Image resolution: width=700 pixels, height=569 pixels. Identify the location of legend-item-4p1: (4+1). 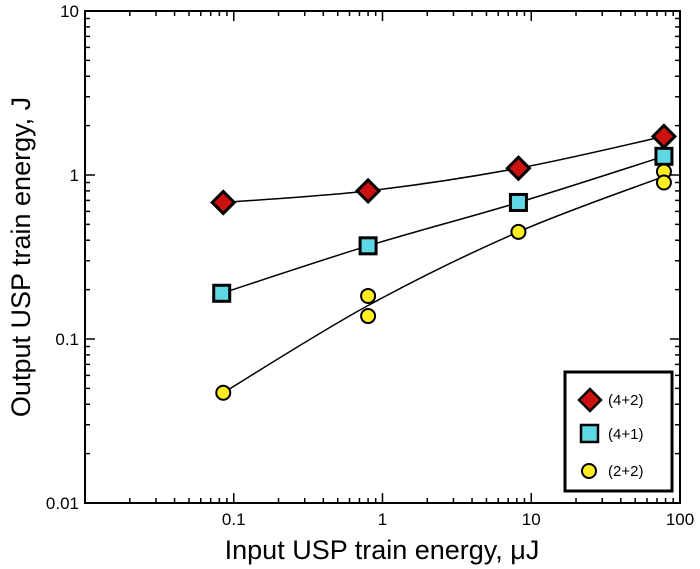
(611, 433).